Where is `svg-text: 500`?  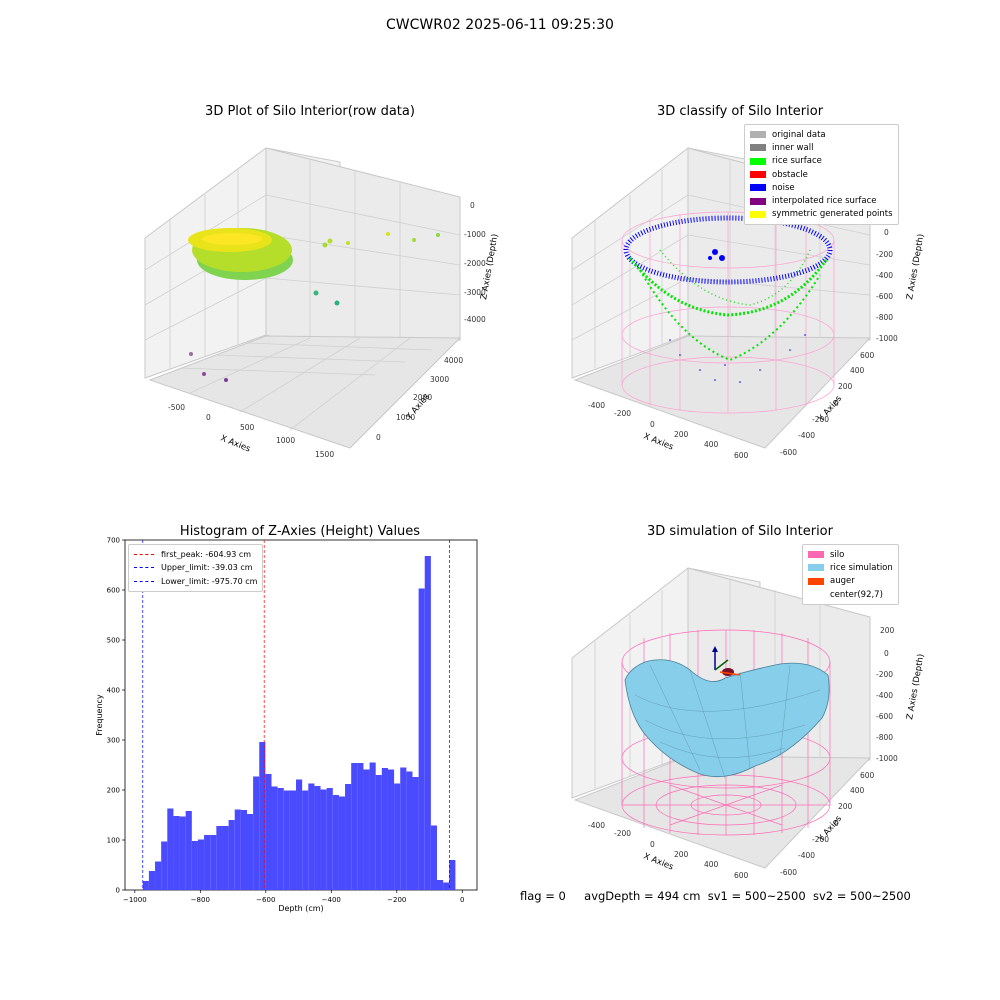 svg-text: 500 is located at coordinates (247, 427).